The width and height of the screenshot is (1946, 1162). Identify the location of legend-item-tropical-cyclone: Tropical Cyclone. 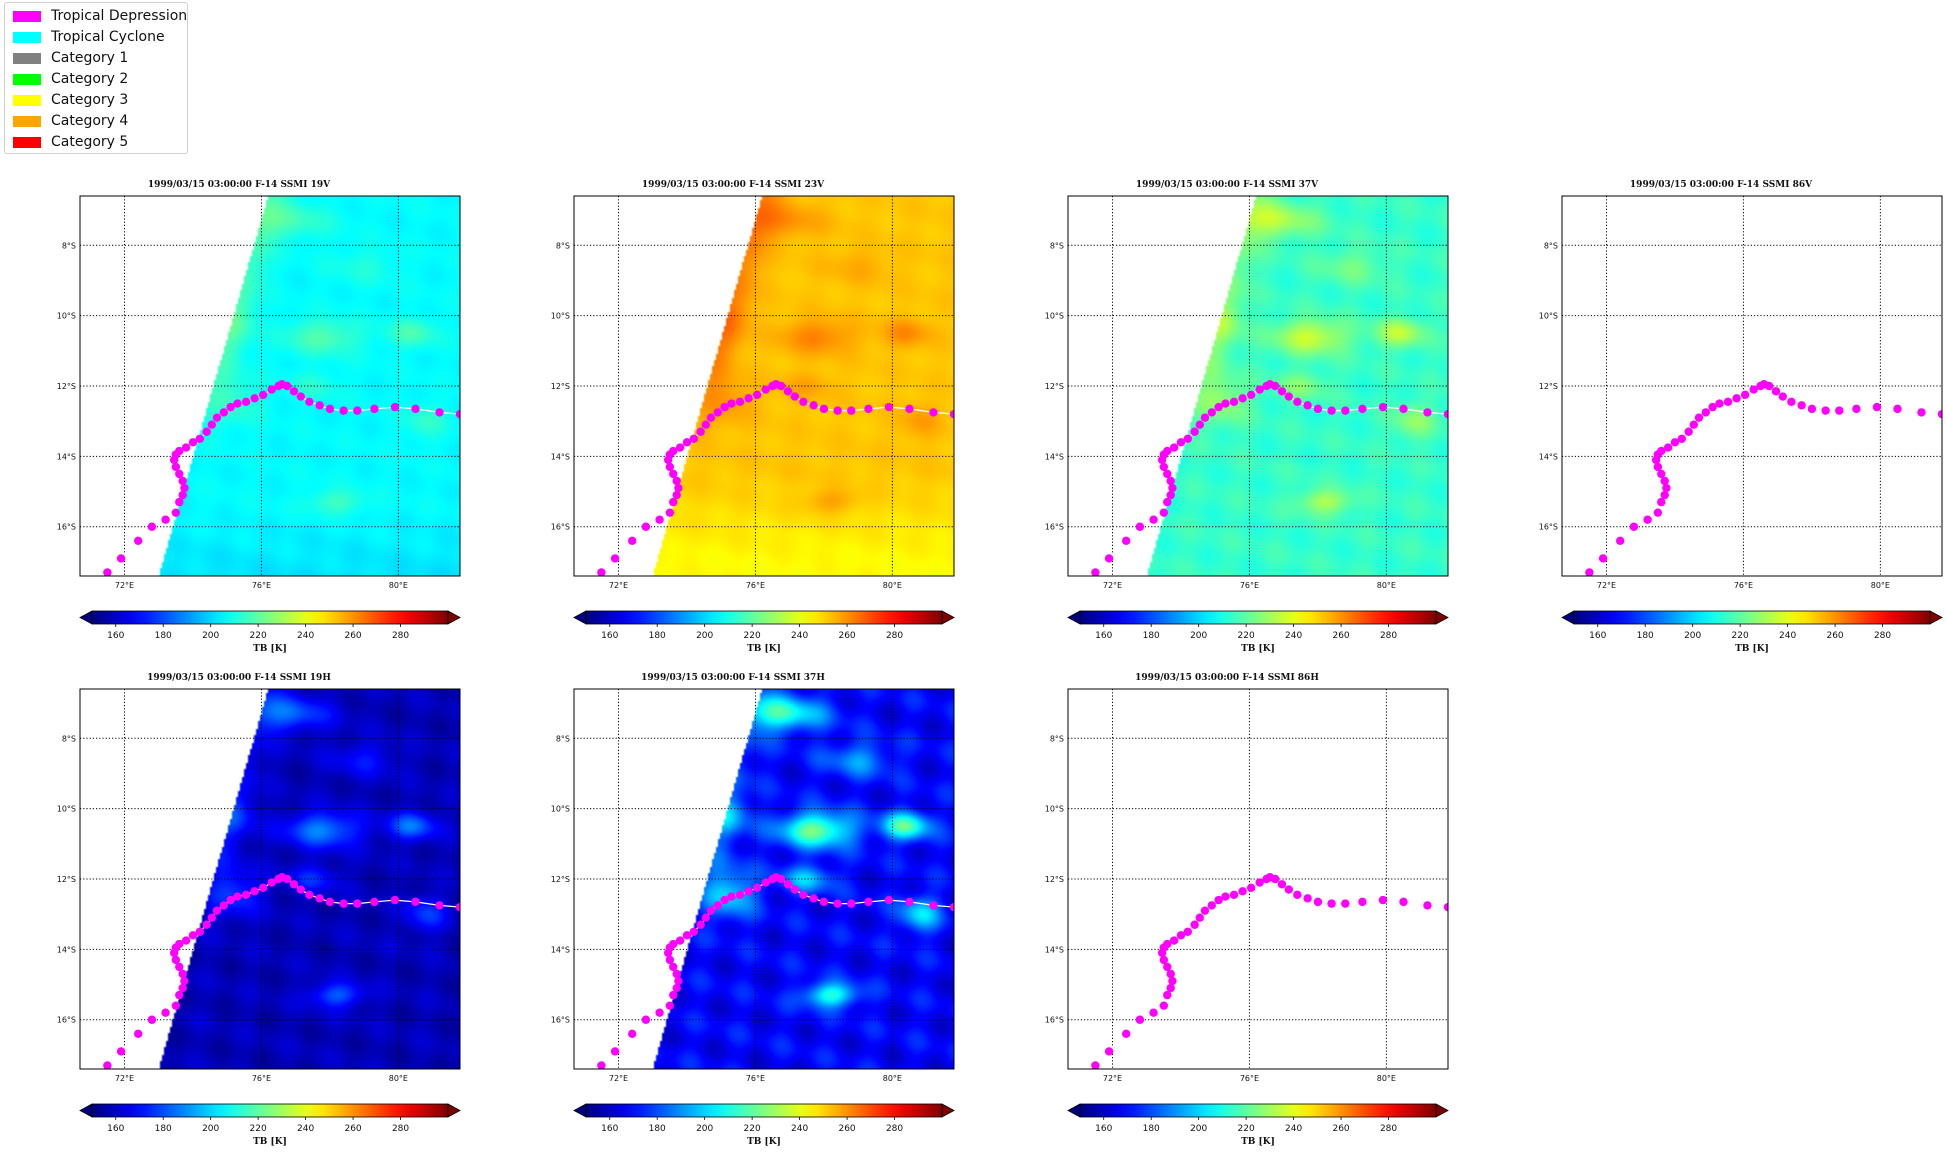
(89, 37).